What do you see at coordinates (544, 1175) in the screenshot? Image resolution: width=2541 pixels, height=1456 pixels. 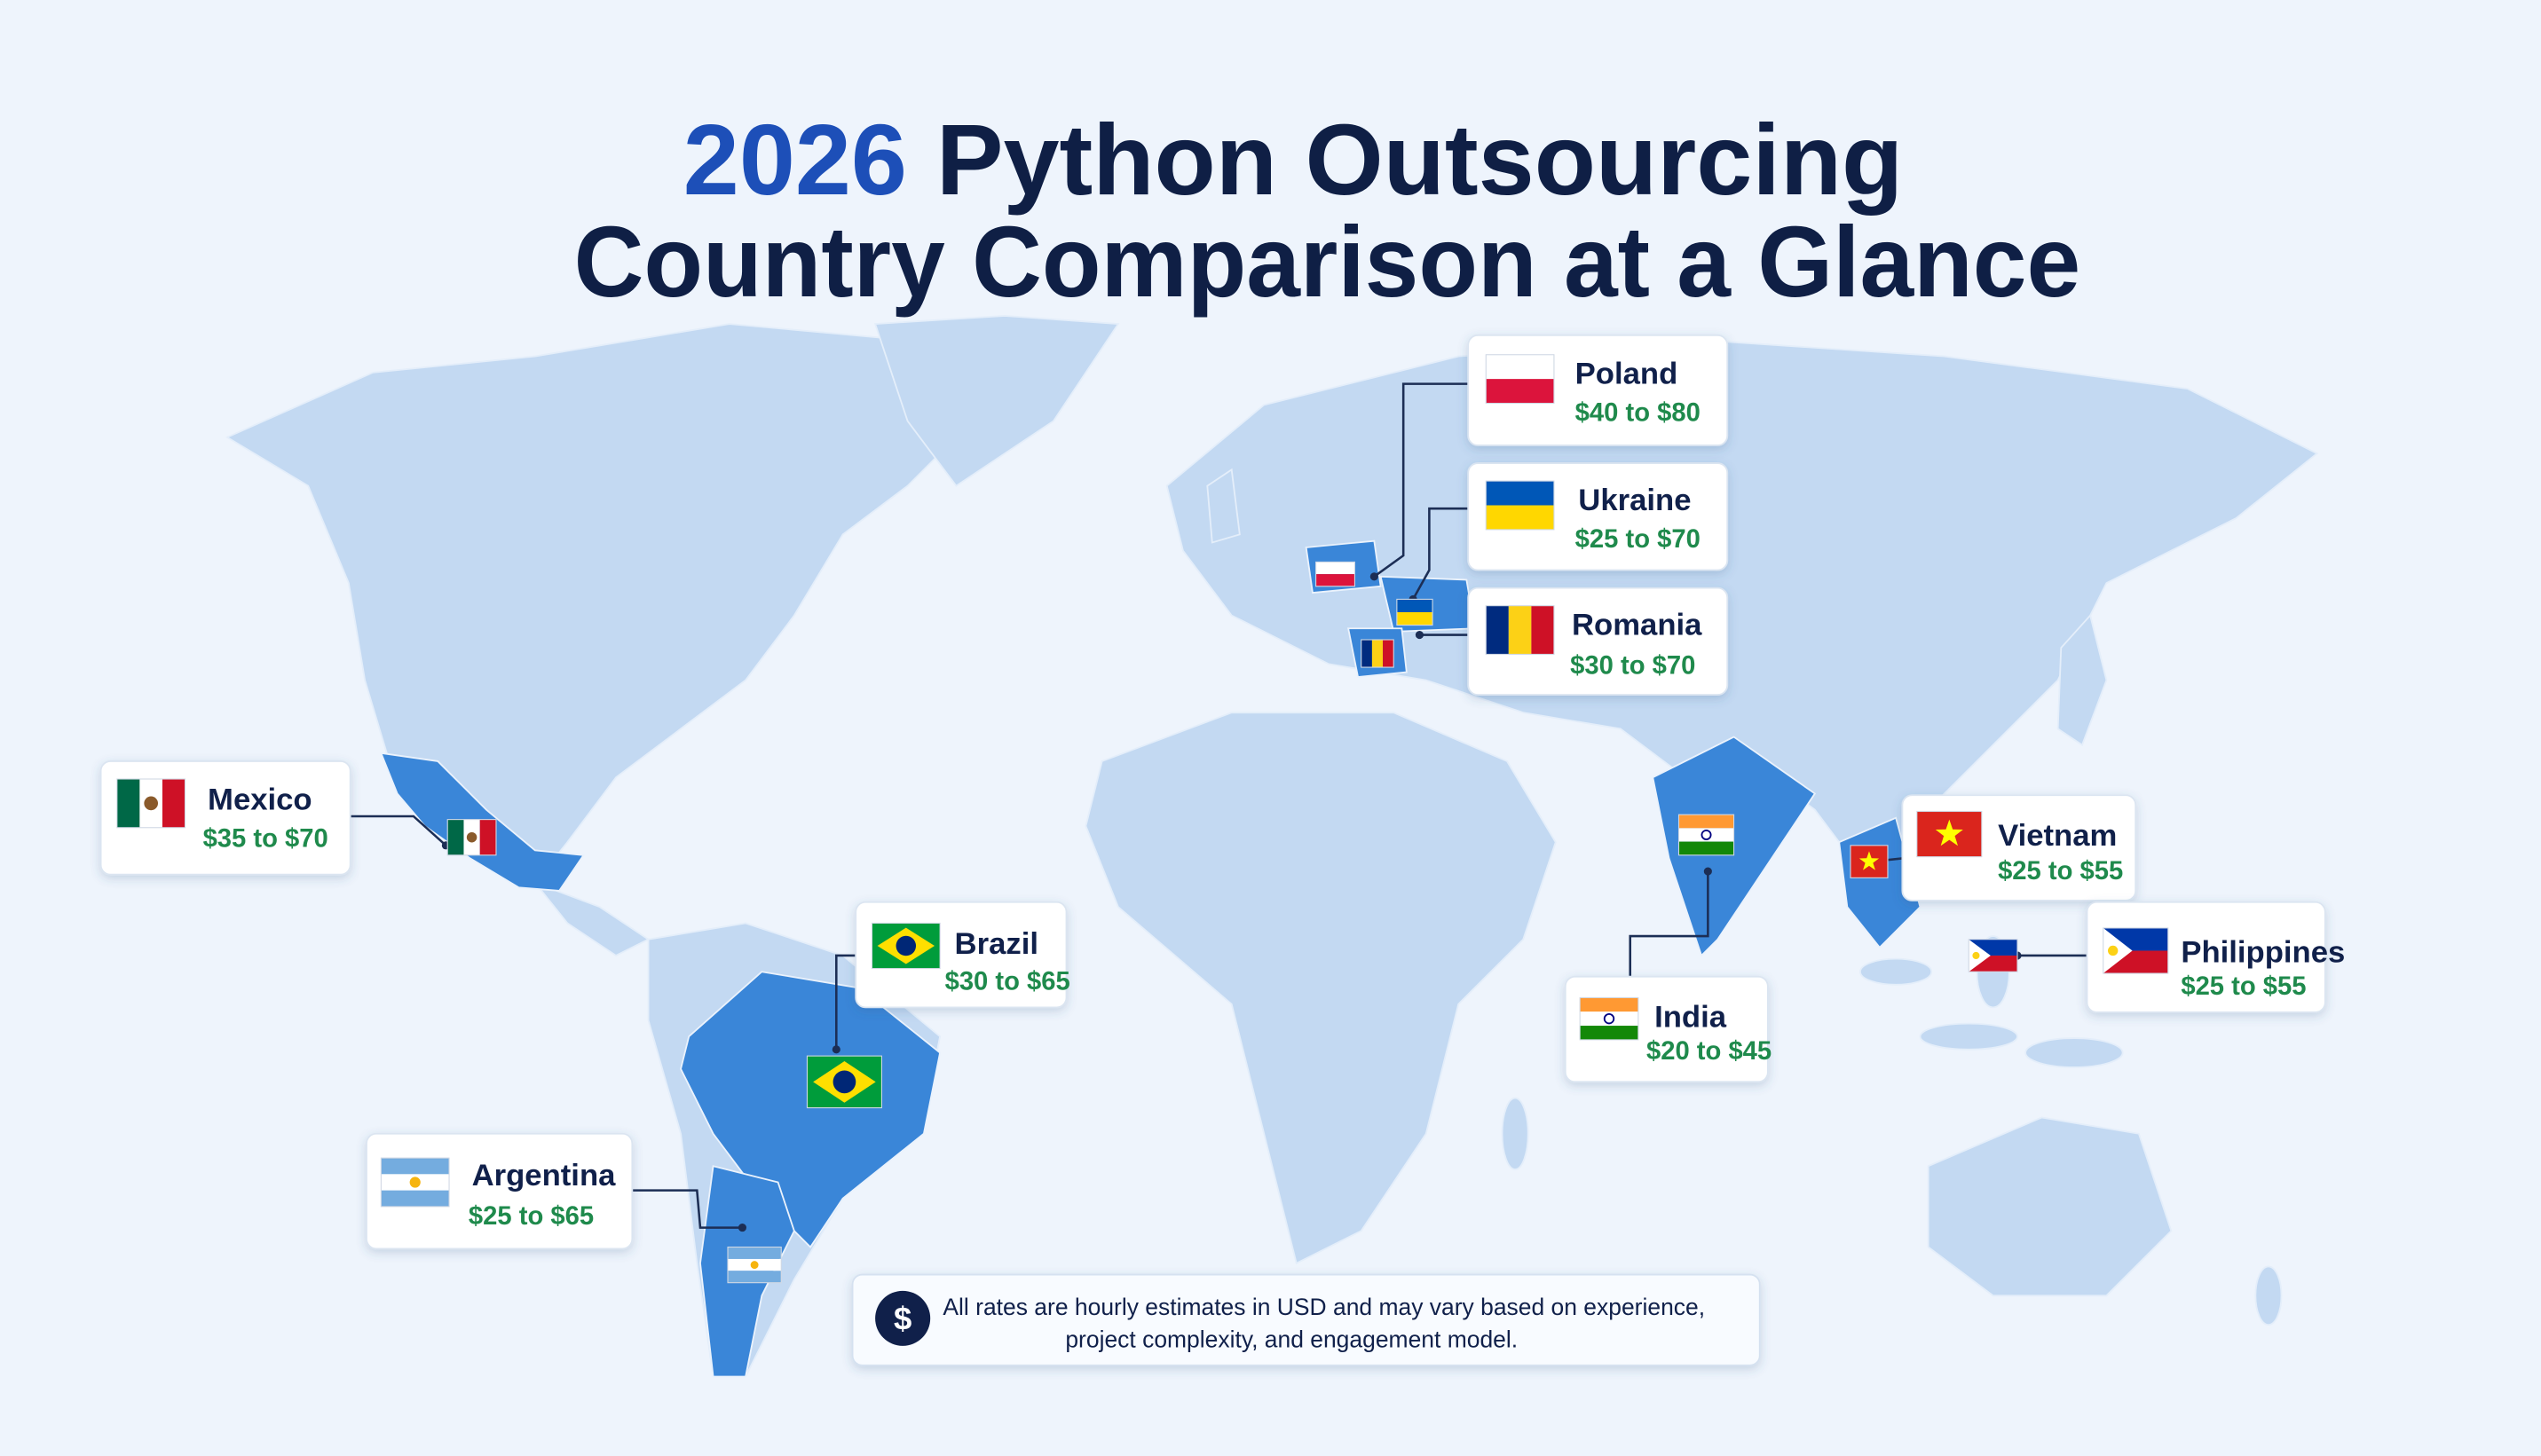 I see `country-name: Argentina` at bounding box center [544, 1175].